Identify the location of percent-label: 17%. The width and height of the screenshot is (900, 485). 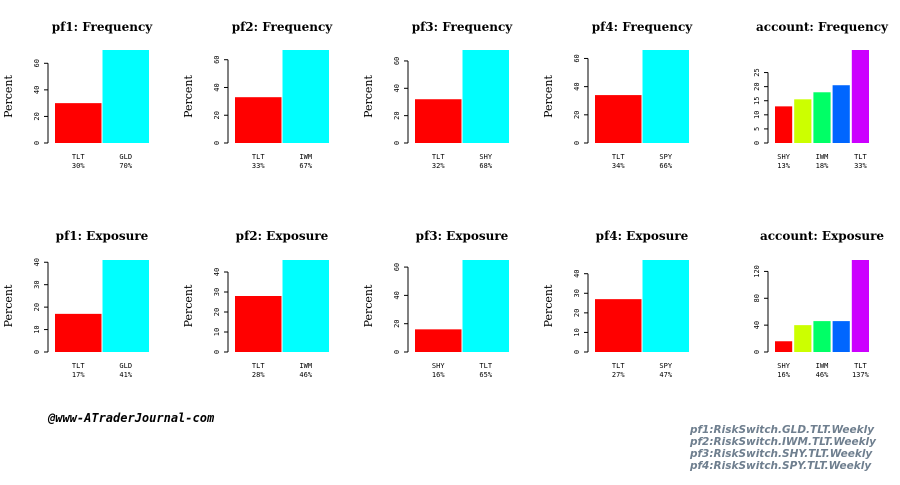
(78, 375).